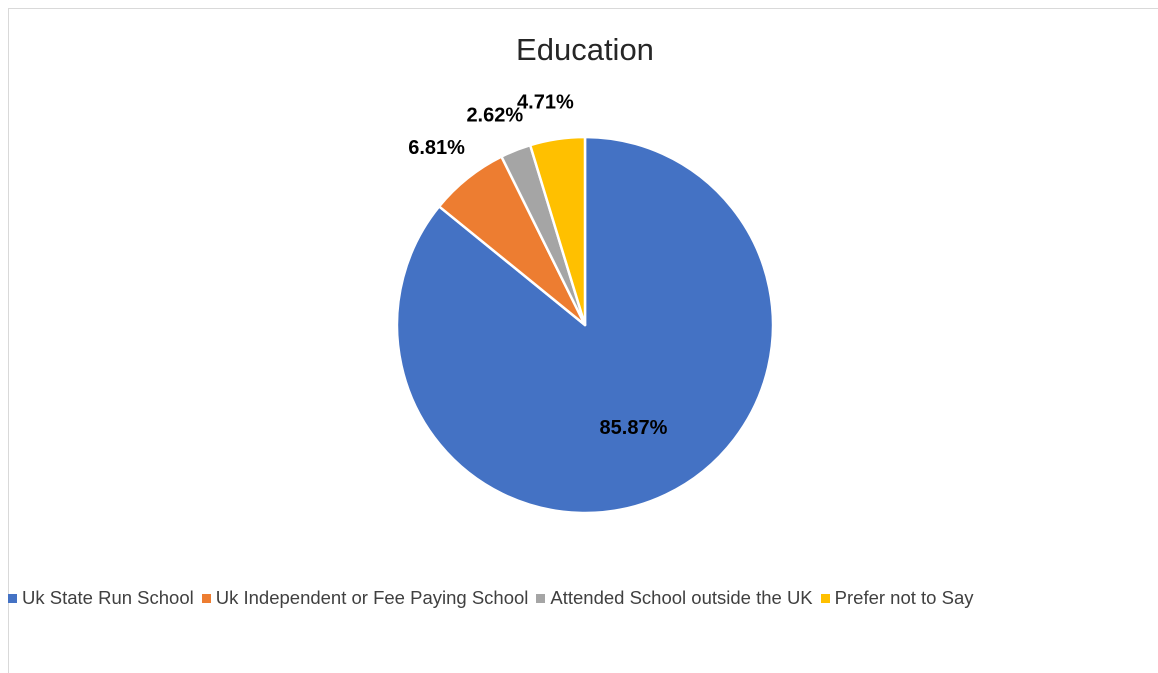 This screenshot has width=1158, height=673. I want to click on data-label-uk-state-run-school: 85.87%, so click(634, 428).